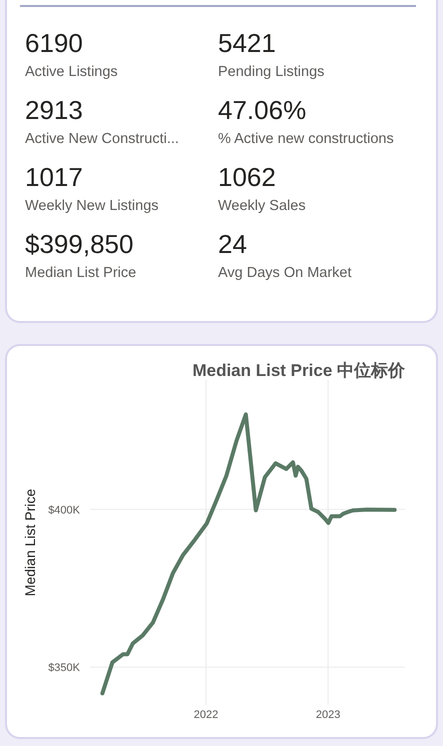 Image resolution: width=443 pixels, height=746 pixels. What do you see at coordinates (71, 72) in the screenshot?
I see `text: Active Listings` at bounding box center [71, 72].